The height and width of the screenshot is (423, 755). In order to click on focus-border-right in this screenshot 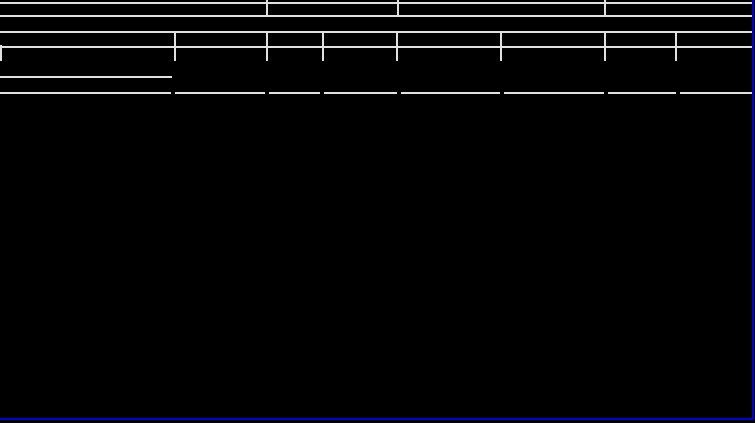, I will do `click(753, 210)`.